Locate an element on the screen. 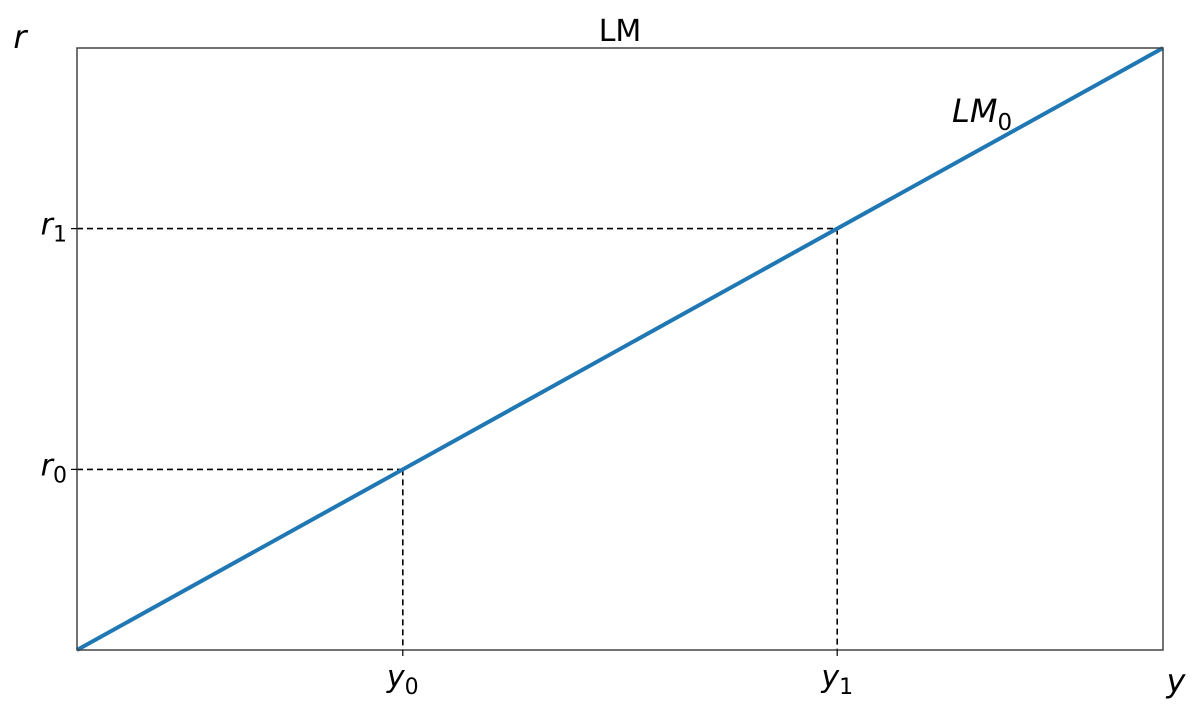  y-tick-label-1: r1 is located at coordinates (54, 228).